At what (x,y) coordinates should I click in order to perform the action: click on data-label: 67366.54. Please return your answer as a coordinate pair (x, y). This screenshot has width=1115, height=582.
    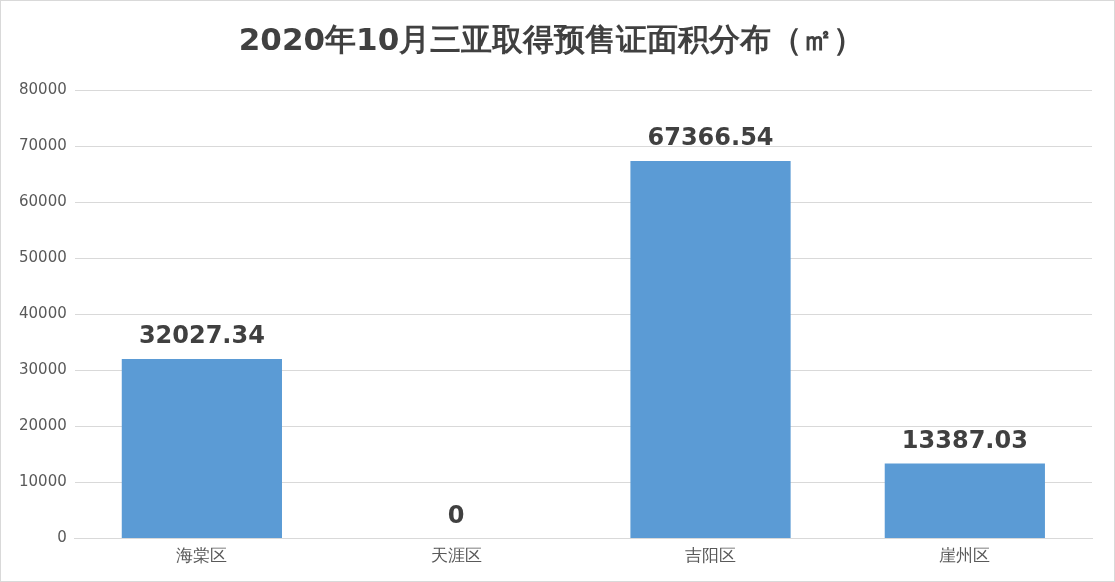
    Looking at the image, I should click on (710, 137).